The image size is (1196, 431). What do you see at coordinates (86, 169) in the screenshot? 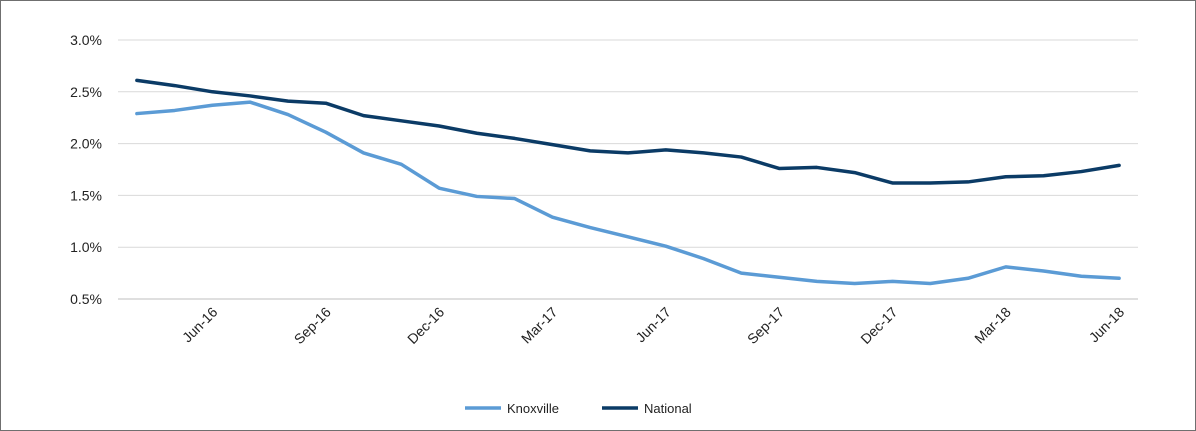
I see `y-axis-tick-labels: 0.5% 1.0% 1.5% 2.0% 2.5% 3.0%` at bounding box center [86, 169].